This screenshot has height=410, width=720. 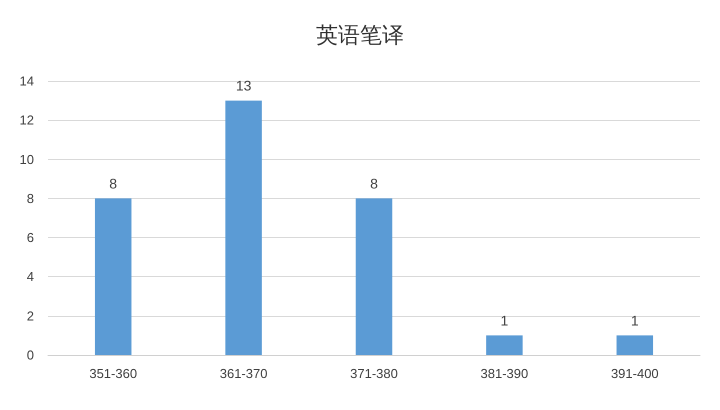 I want to click on y-tick-label: 0, so click(x=30, y=355).